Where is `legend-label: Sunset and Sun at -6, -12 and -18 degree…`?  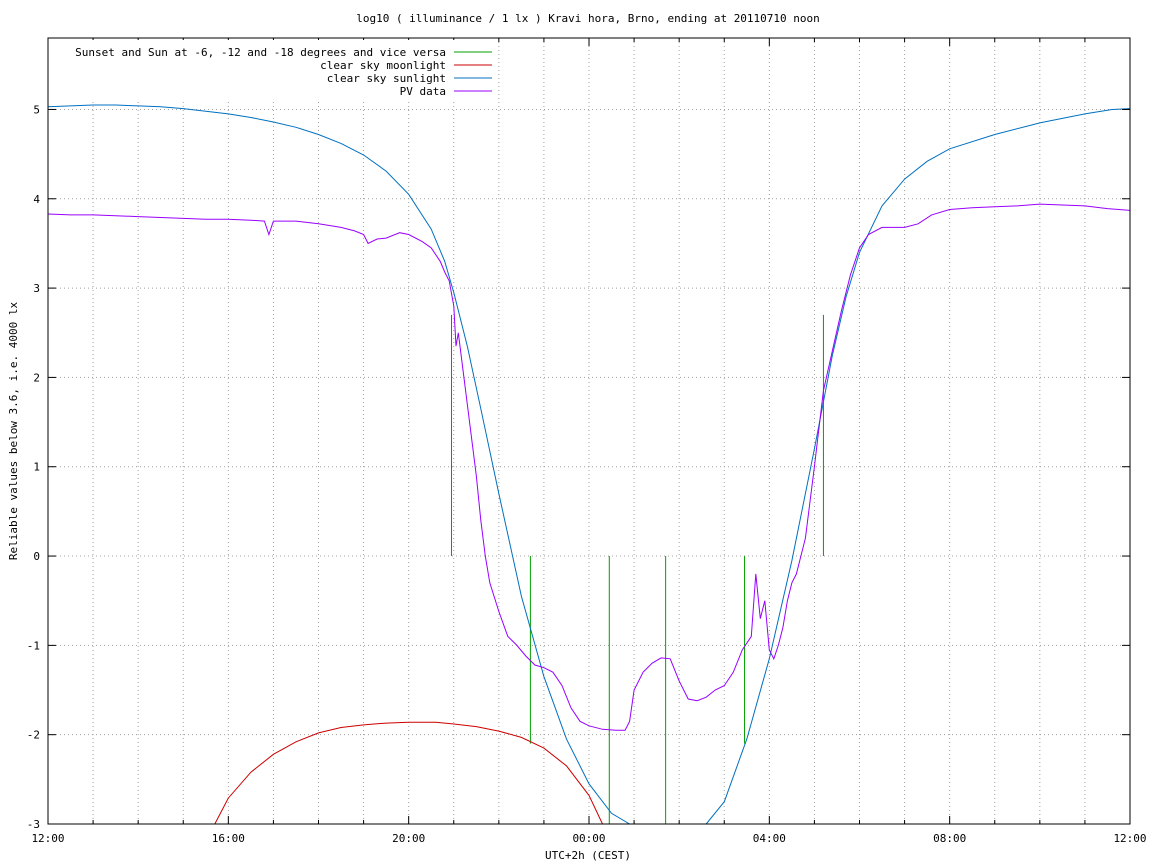 legend-label: Sunset and Sun at -6, -12 and -18 degree… is located at coordinates (260, 52).